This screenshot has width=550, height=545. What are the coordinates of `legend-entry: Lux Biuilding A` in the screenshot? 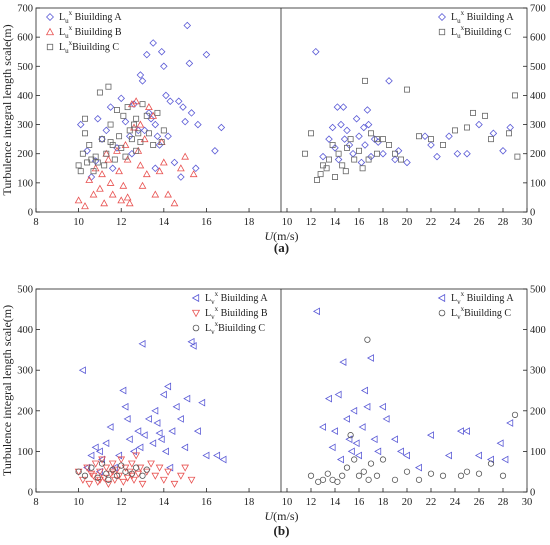 It's located at (90, 17).